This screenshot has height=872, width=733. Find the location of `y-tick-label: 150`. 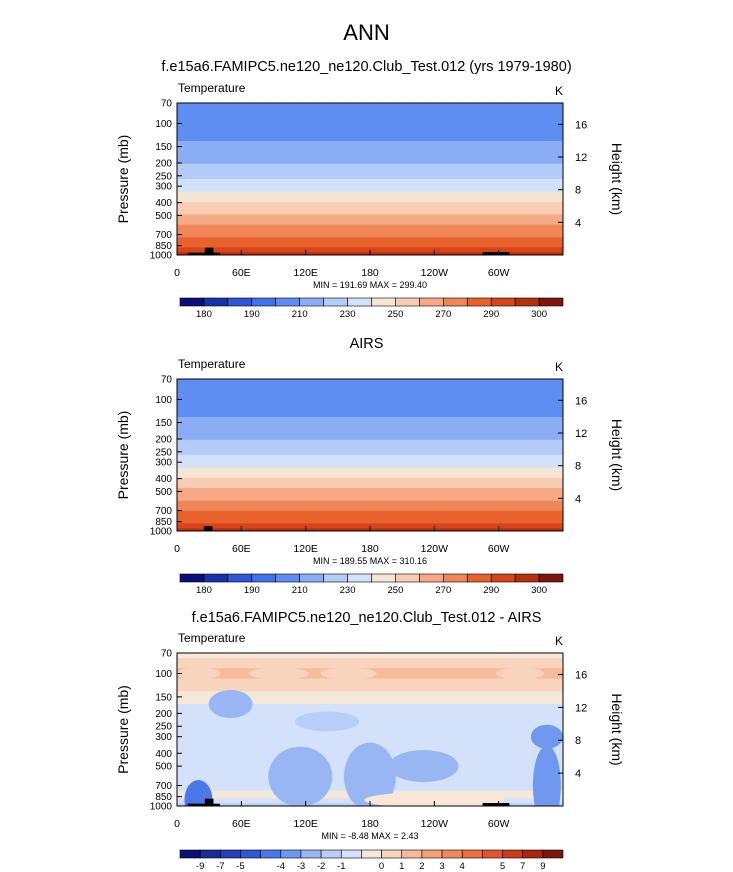

y-tick-label: 150 is located at coordinates (163, 147).